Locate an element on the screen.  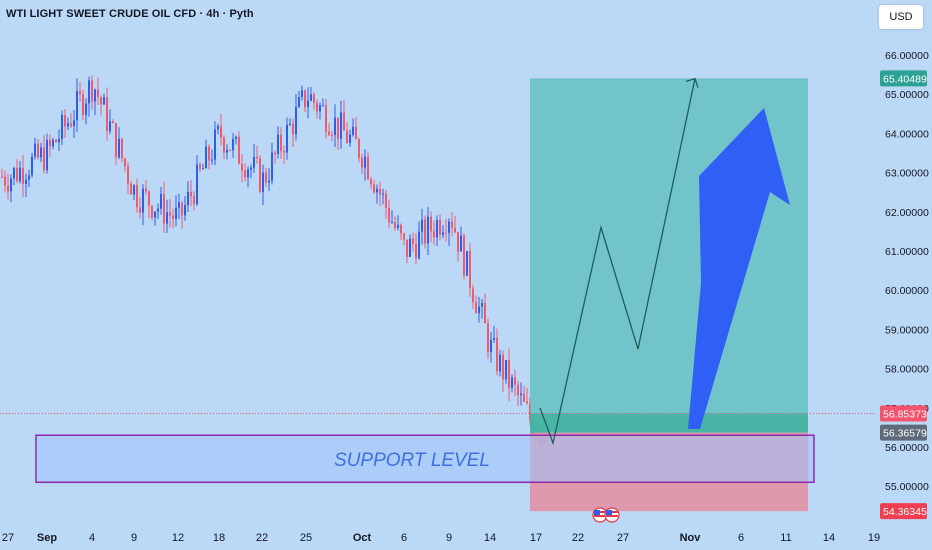
time-tick-label: 6 is located at coordinates (404, 538).